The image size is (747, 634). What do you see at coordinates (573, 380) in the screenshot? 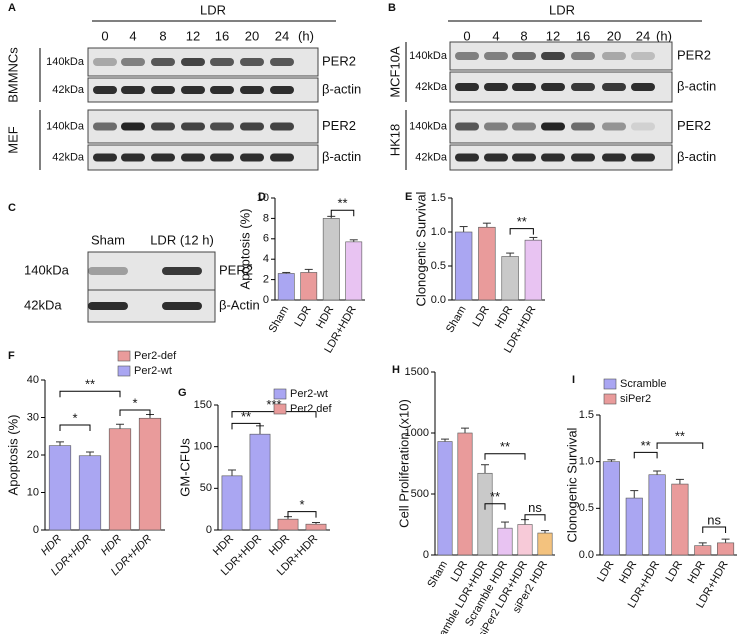
I see `panel-letter: I` at bounding box center [573, 380].